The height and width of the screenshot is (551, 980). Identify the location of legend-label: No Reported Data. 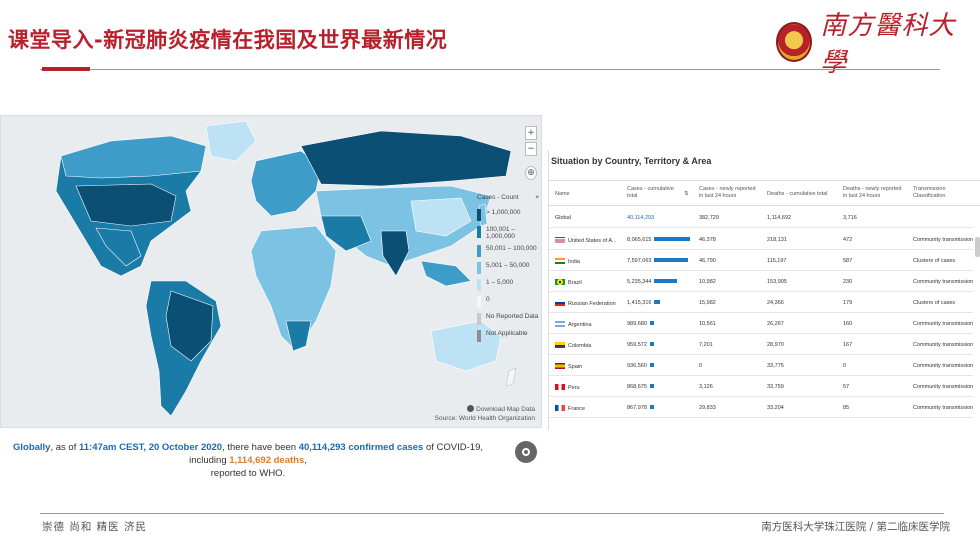
(512, 316).